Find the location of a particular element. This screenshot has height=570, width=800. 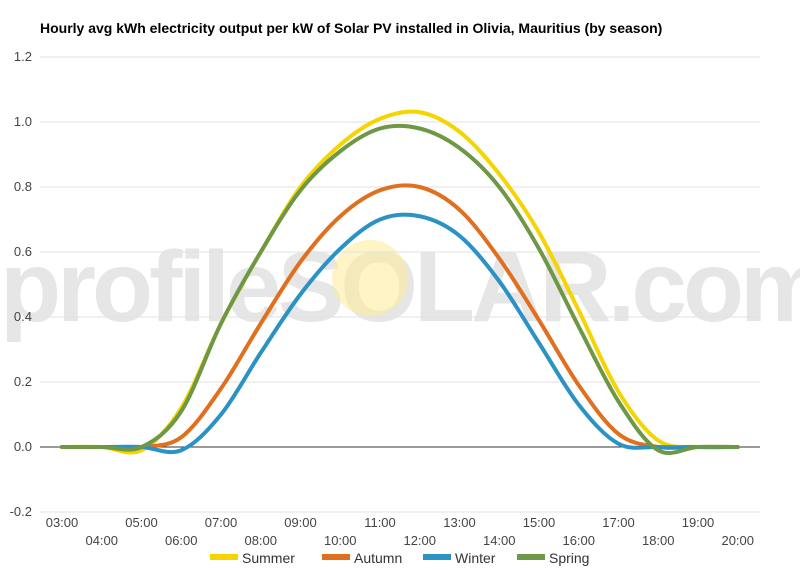

x-tick-label: 20:00 is located at coordinates (737, 540).